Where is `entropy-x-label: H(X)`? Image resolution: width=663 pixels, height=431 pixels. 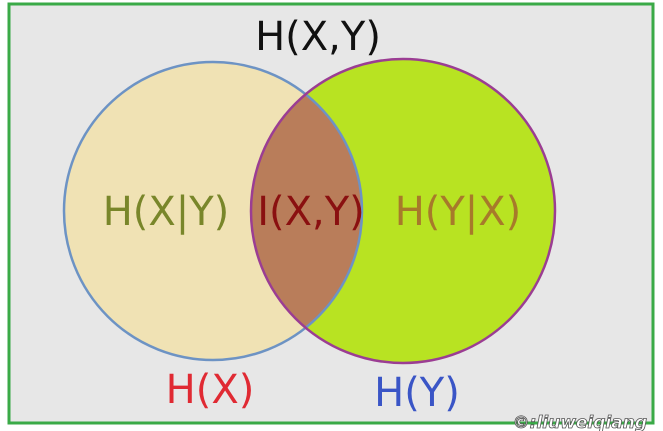
entropy-x-label: H(X) is located at coordinates (210, 390).